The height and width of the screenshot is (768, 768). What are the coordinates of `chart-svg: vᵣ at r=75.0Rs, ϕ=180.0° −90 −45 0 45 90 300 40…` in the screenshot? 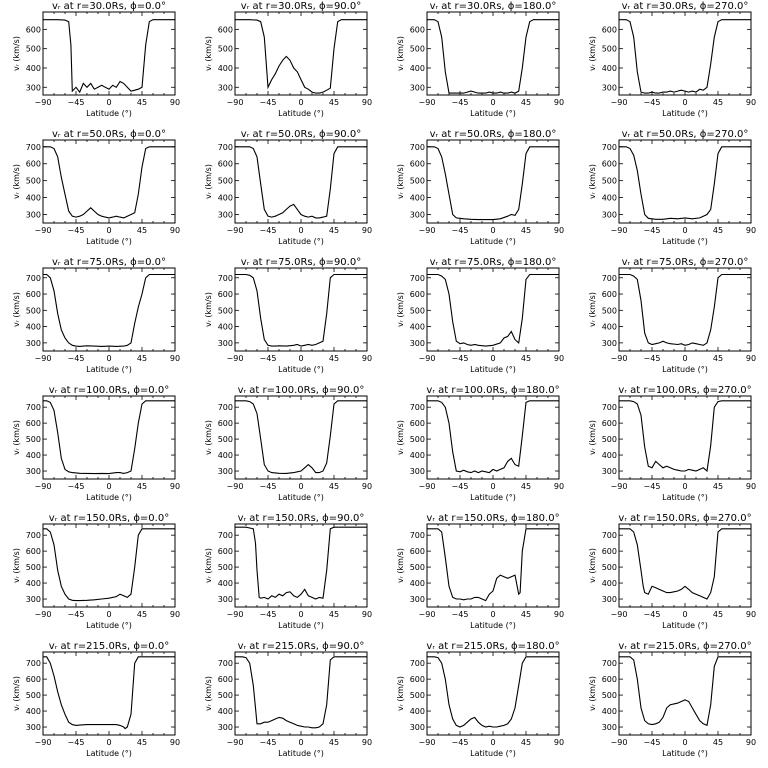 It's located at (480, 315).